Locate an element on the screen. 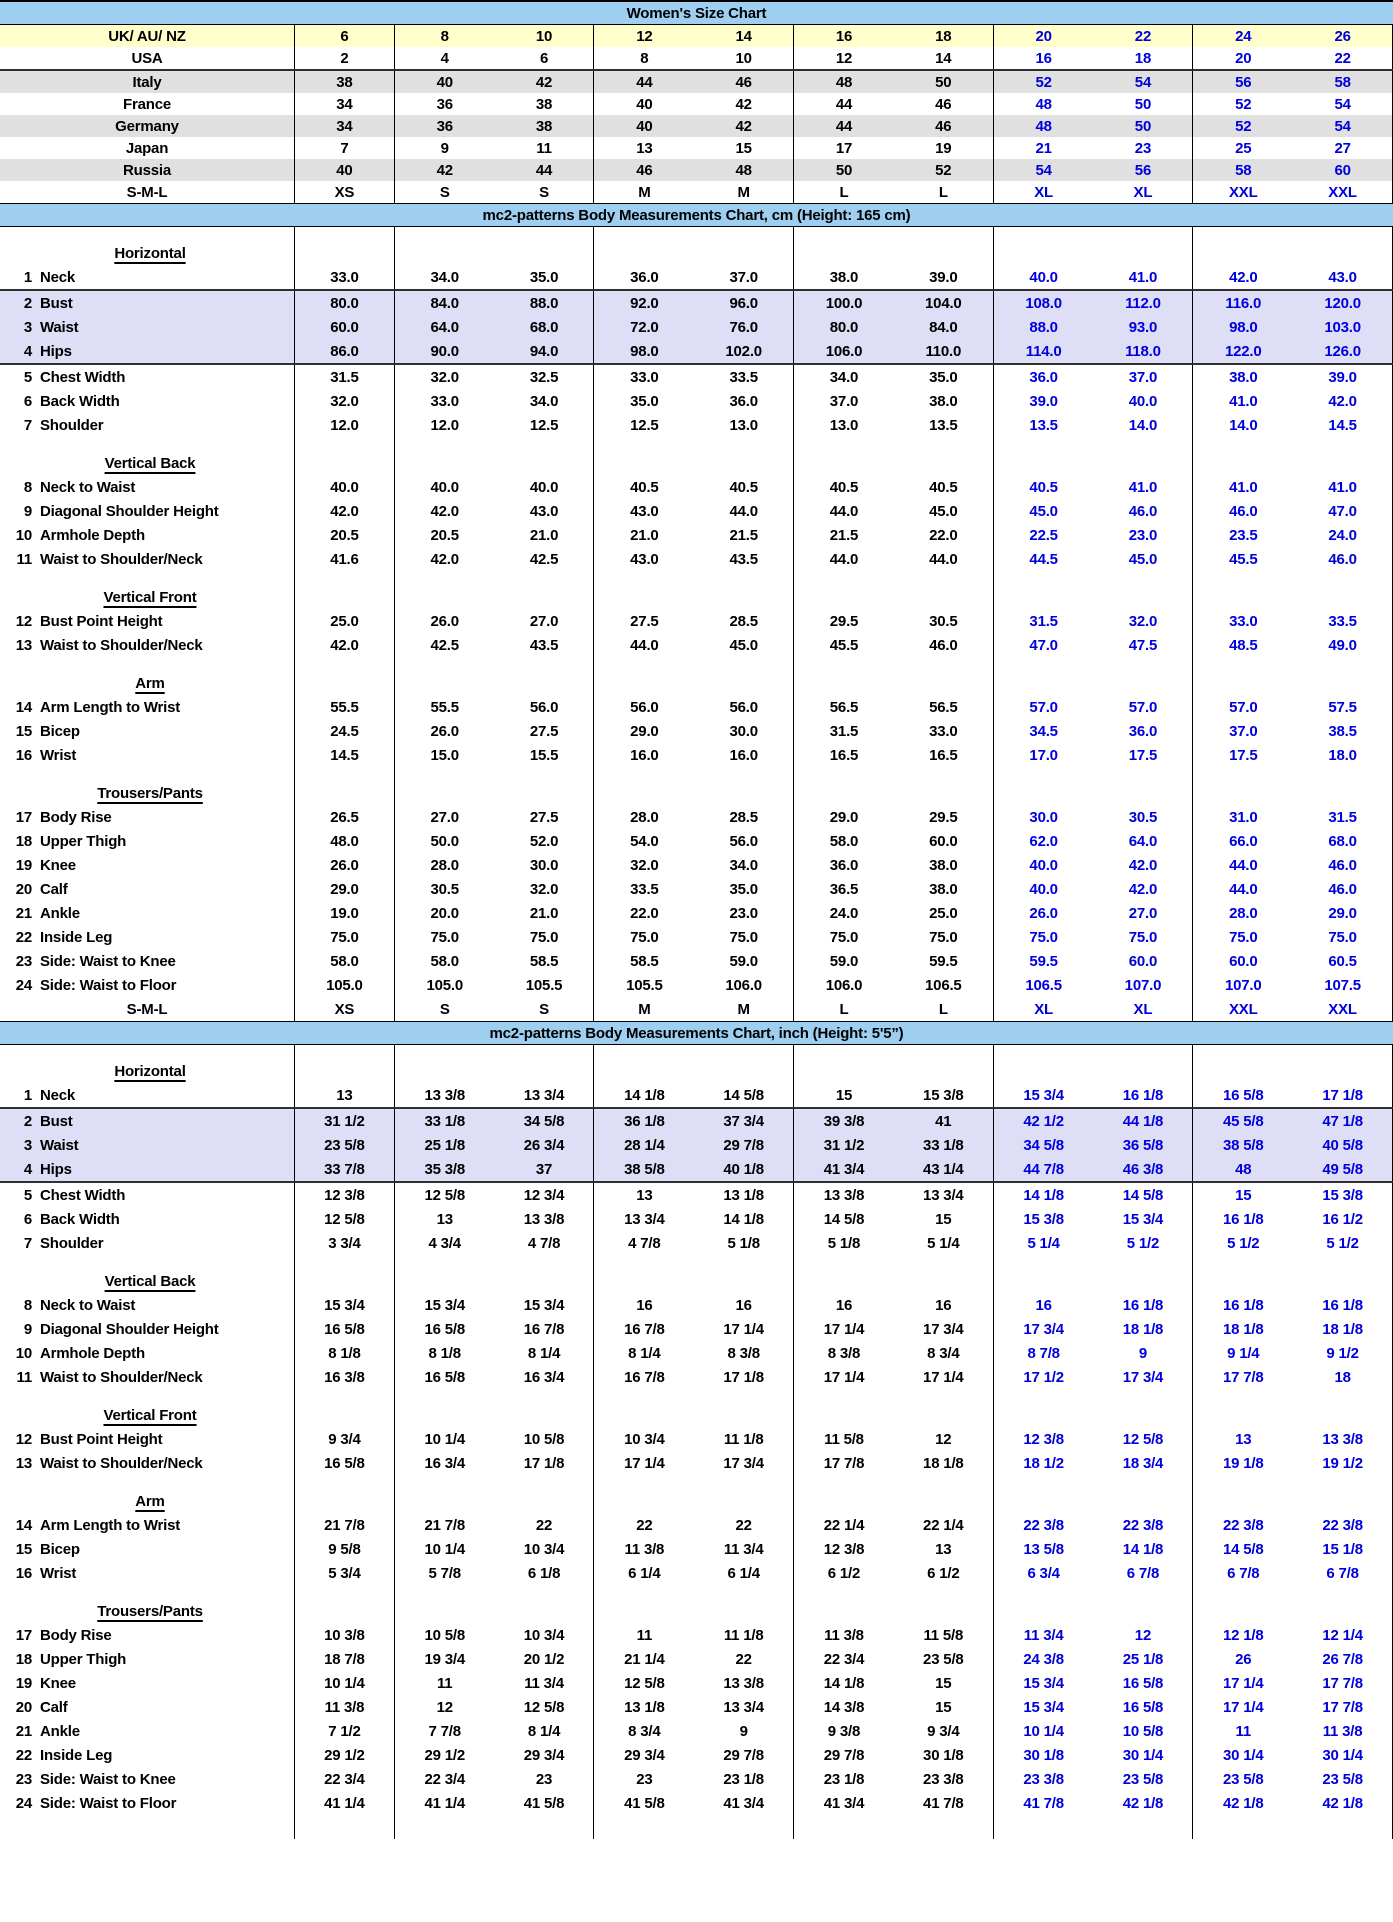 The image size is (1393, 1922). value-cell: 68.0 is located at coordinates (545, 327).